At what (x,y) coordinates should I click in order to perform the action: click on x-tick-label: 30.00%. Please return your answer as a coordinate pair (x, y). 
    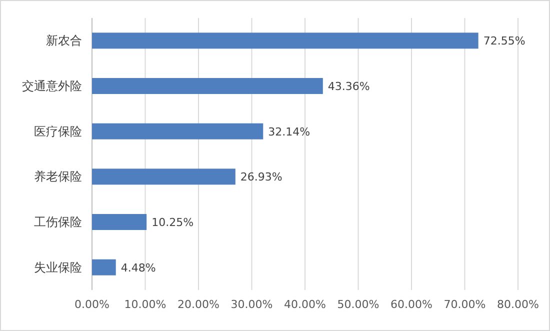
    Looking at the image, I should click on (251, 304).